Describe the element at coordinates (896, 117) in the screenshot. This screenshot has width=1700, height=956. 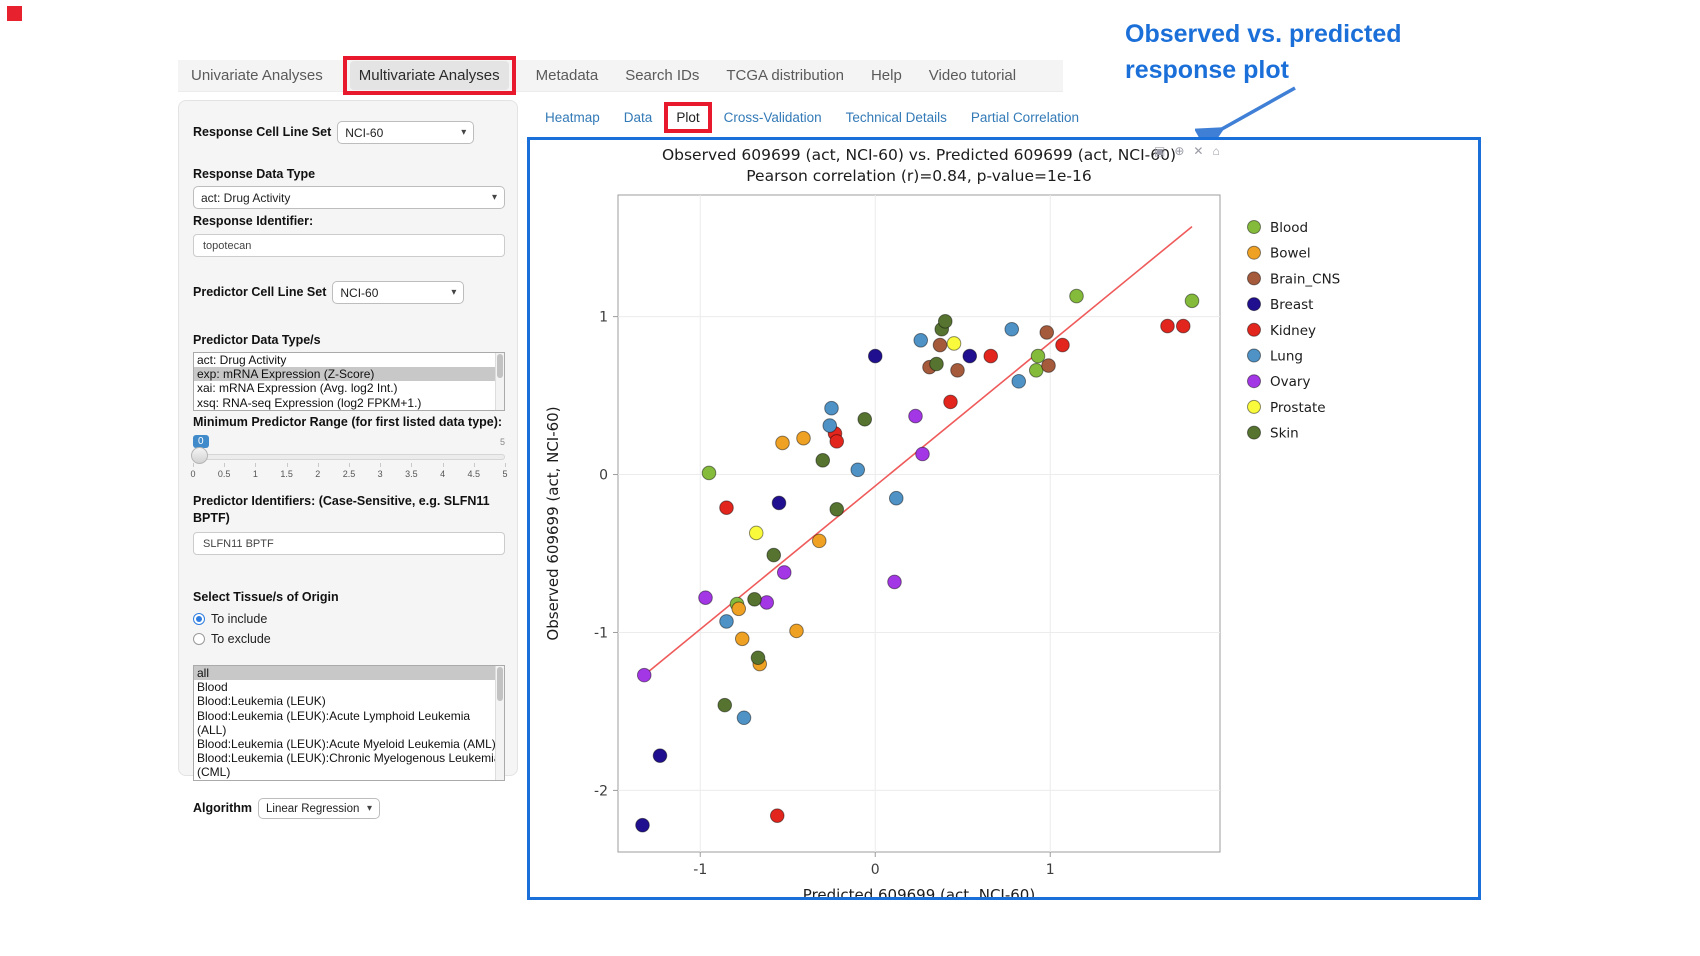
I see `tab-technical-details: Technical Details` at that location.